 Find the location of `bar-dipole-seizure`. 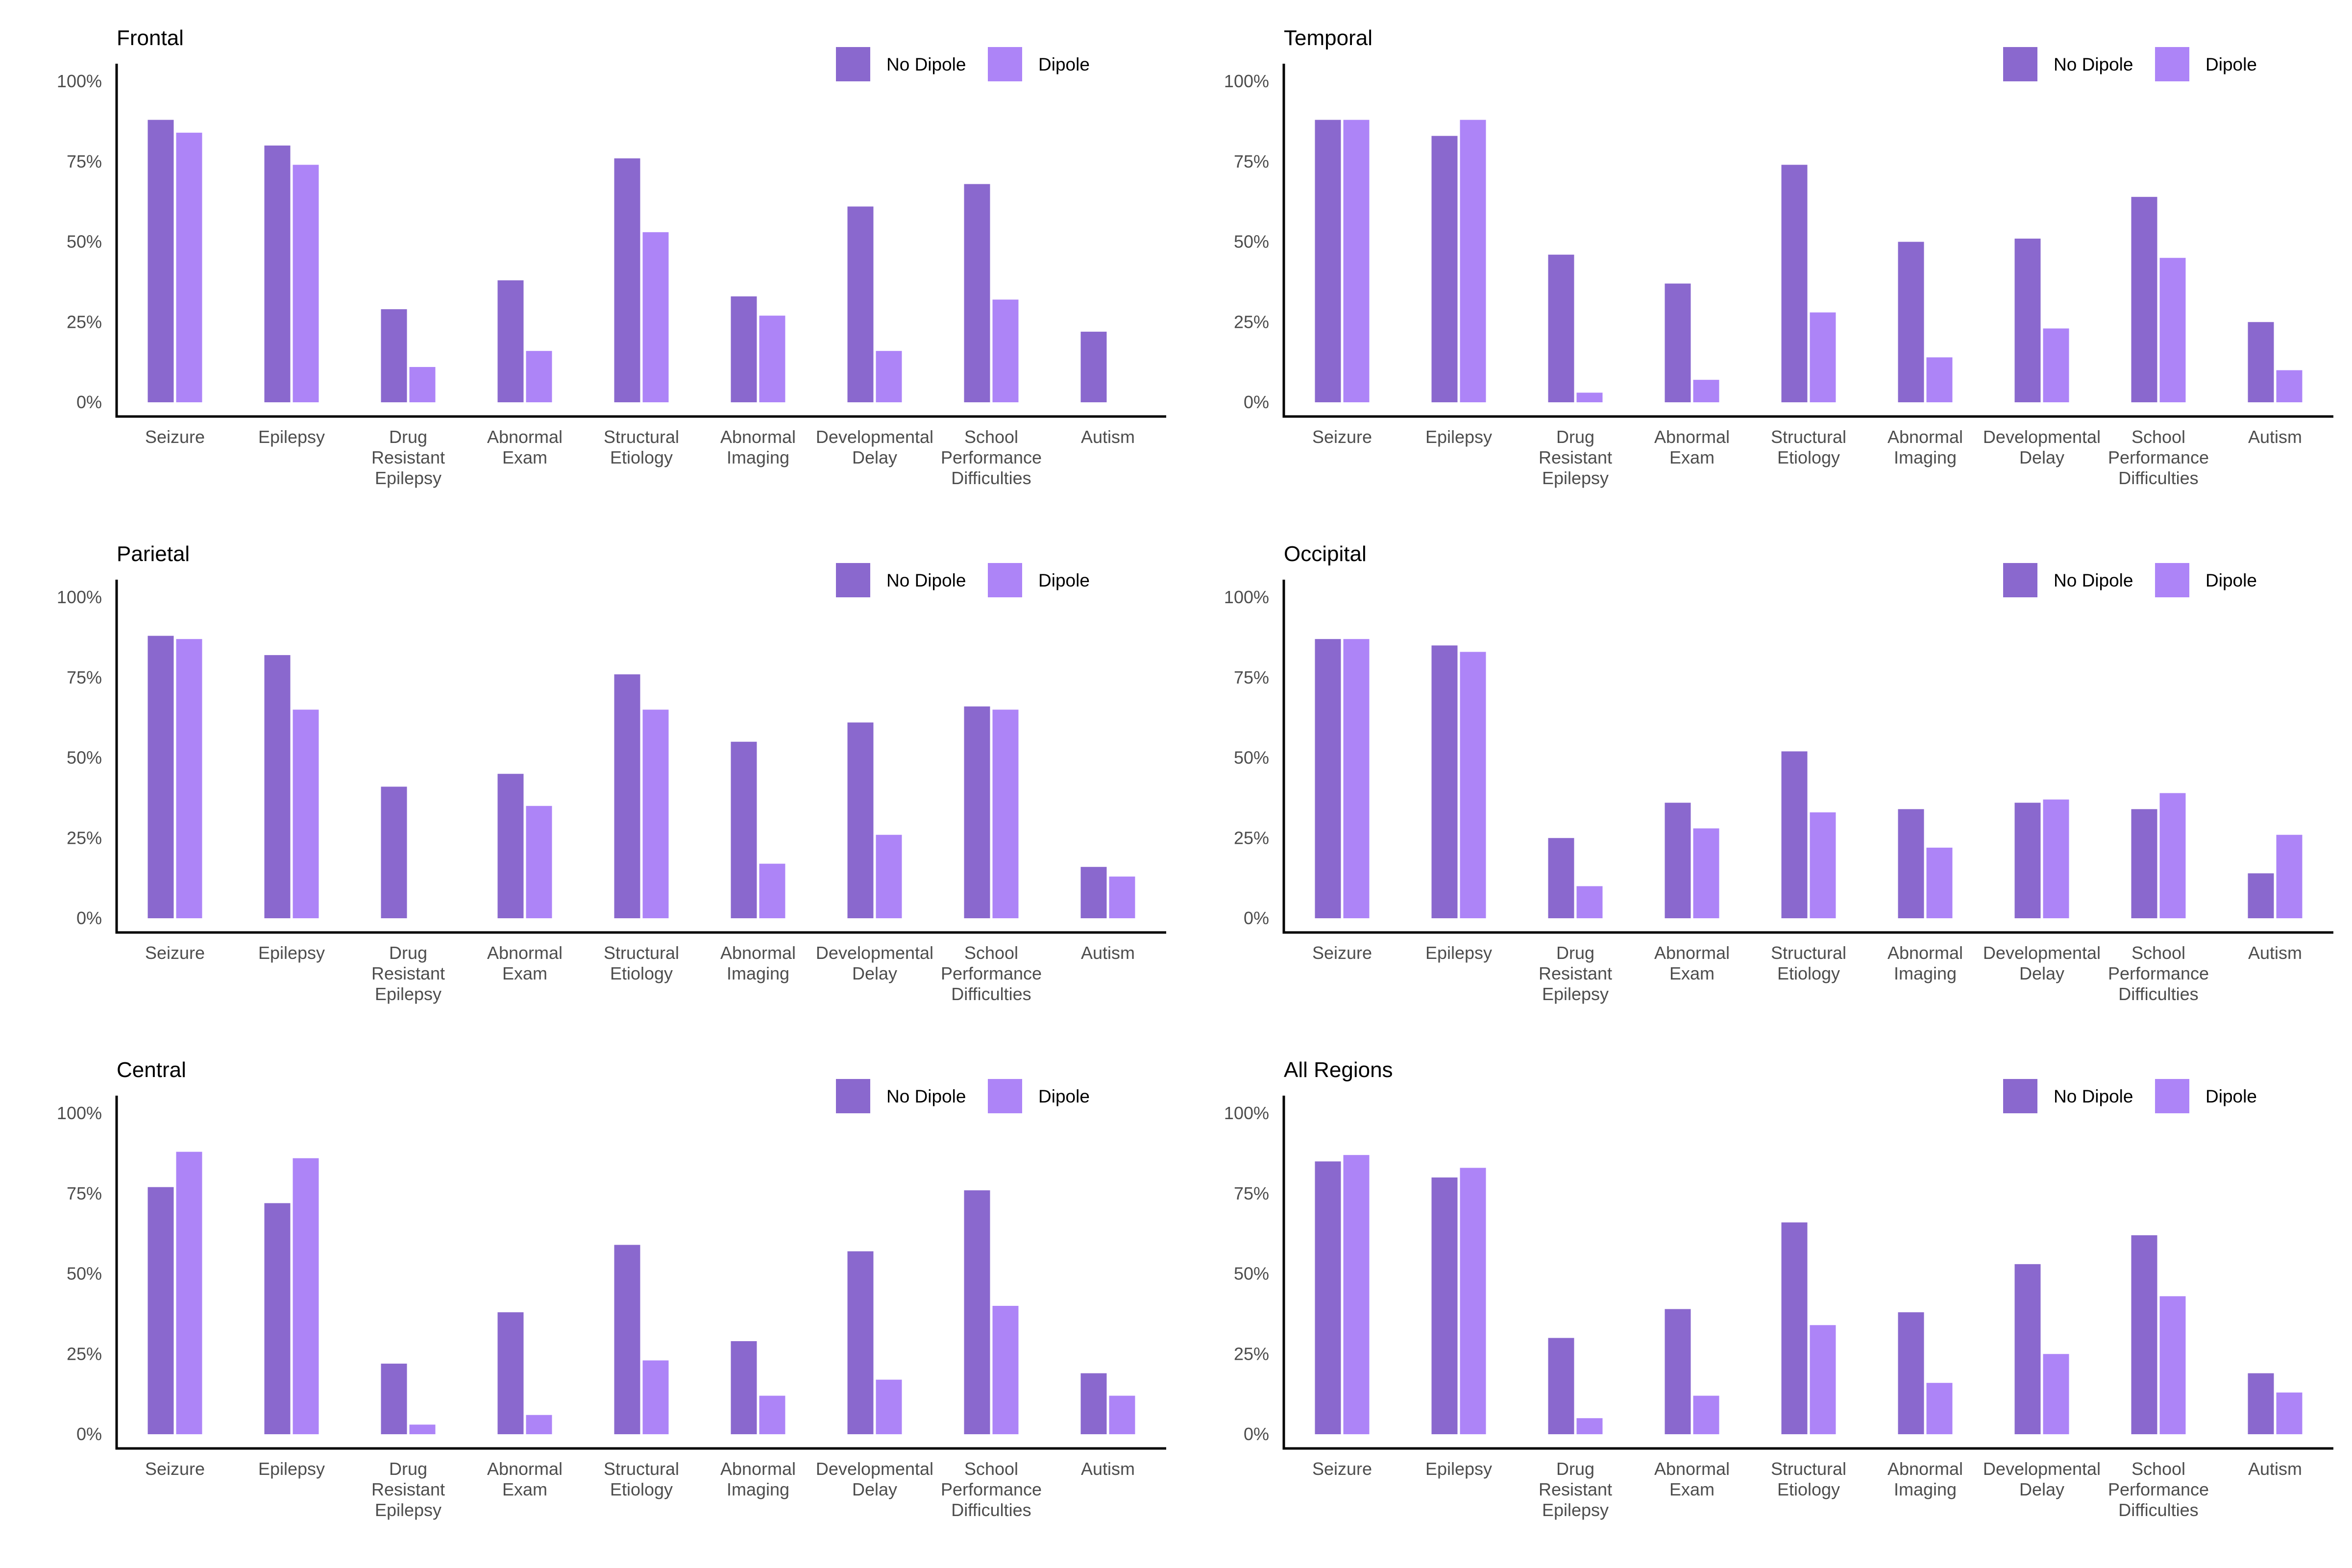

bar-dipole-seizure is located at coordinates (189, 267).